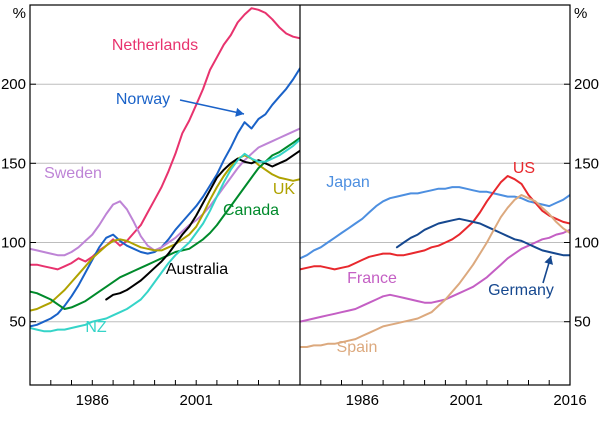  I want to click on unit-label-right: %, so click(580, 13).